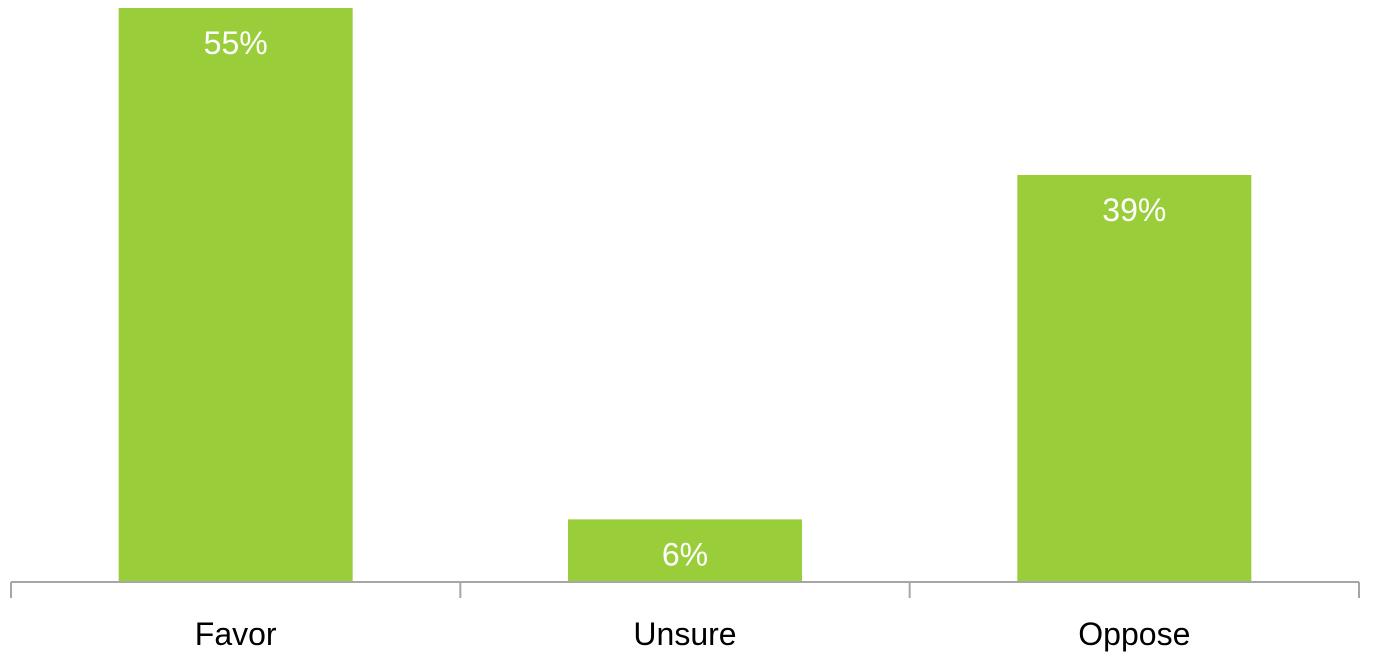 The height and width of the screenshot is (653, 1373). Describe the element at coordinates (236, 634) in the screenshot. I see `category-label-favor: Favor` at that location.